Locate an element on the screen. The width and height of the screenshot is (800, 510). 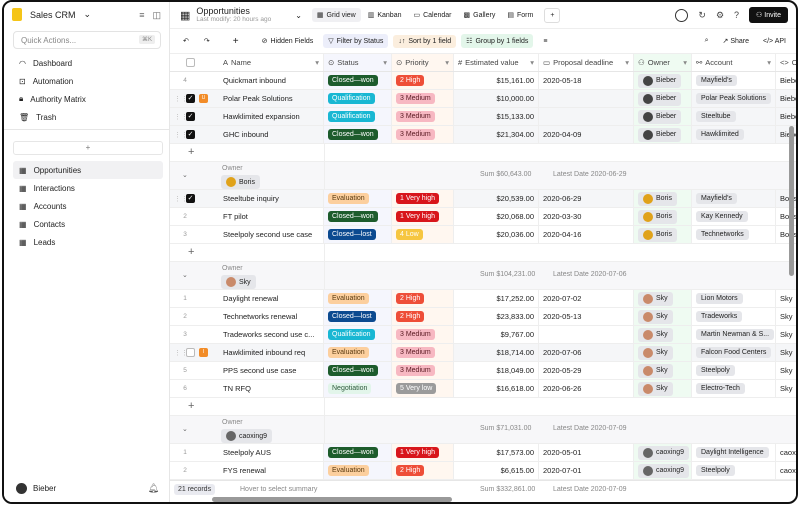
sidebar-item-automation: ⊡ Automation is located at coordinates (88, 81).